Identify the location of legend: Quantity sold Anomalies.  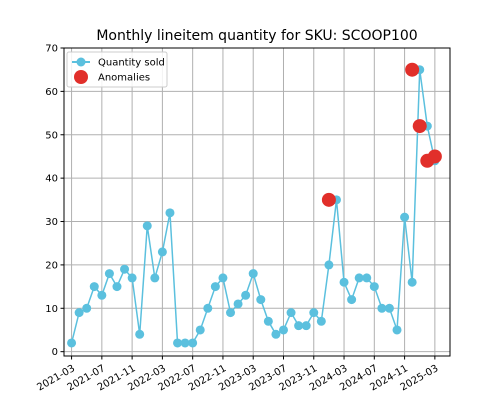
(117, 69).